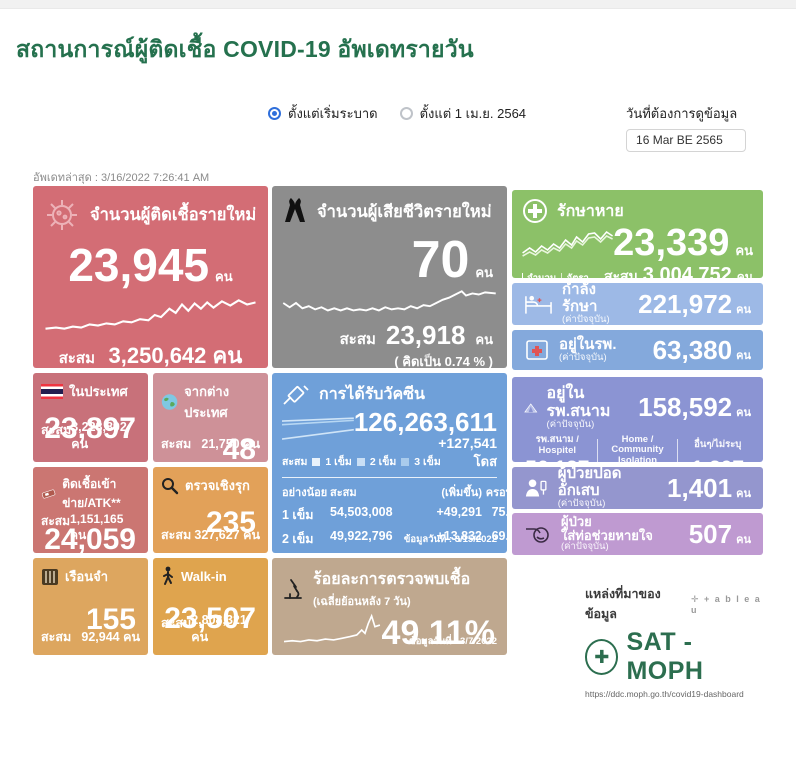 Image resolution: width=796 pixels, height=768 pixels. Describe the element at coordinates (579, 299) in the screenshot. I see `treating-title: กำลังรักษา` at that location.